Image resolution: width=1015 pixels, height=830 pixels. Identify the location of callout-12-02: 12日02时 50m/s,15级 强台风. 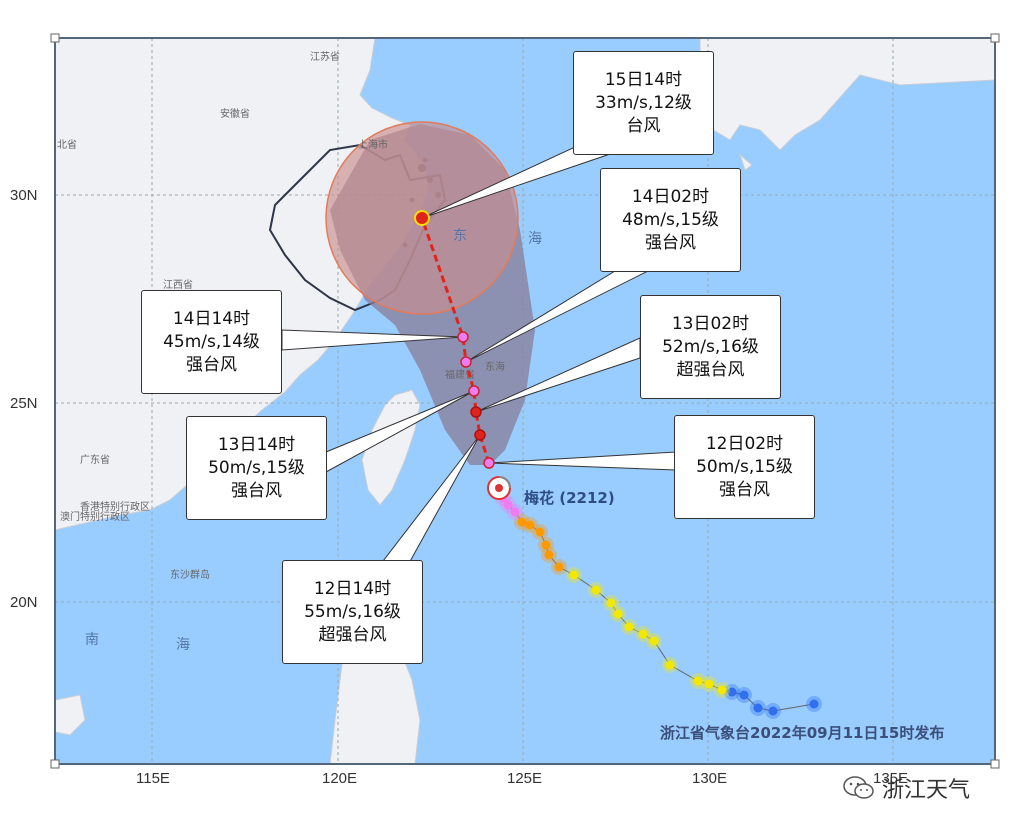
(744, 467).